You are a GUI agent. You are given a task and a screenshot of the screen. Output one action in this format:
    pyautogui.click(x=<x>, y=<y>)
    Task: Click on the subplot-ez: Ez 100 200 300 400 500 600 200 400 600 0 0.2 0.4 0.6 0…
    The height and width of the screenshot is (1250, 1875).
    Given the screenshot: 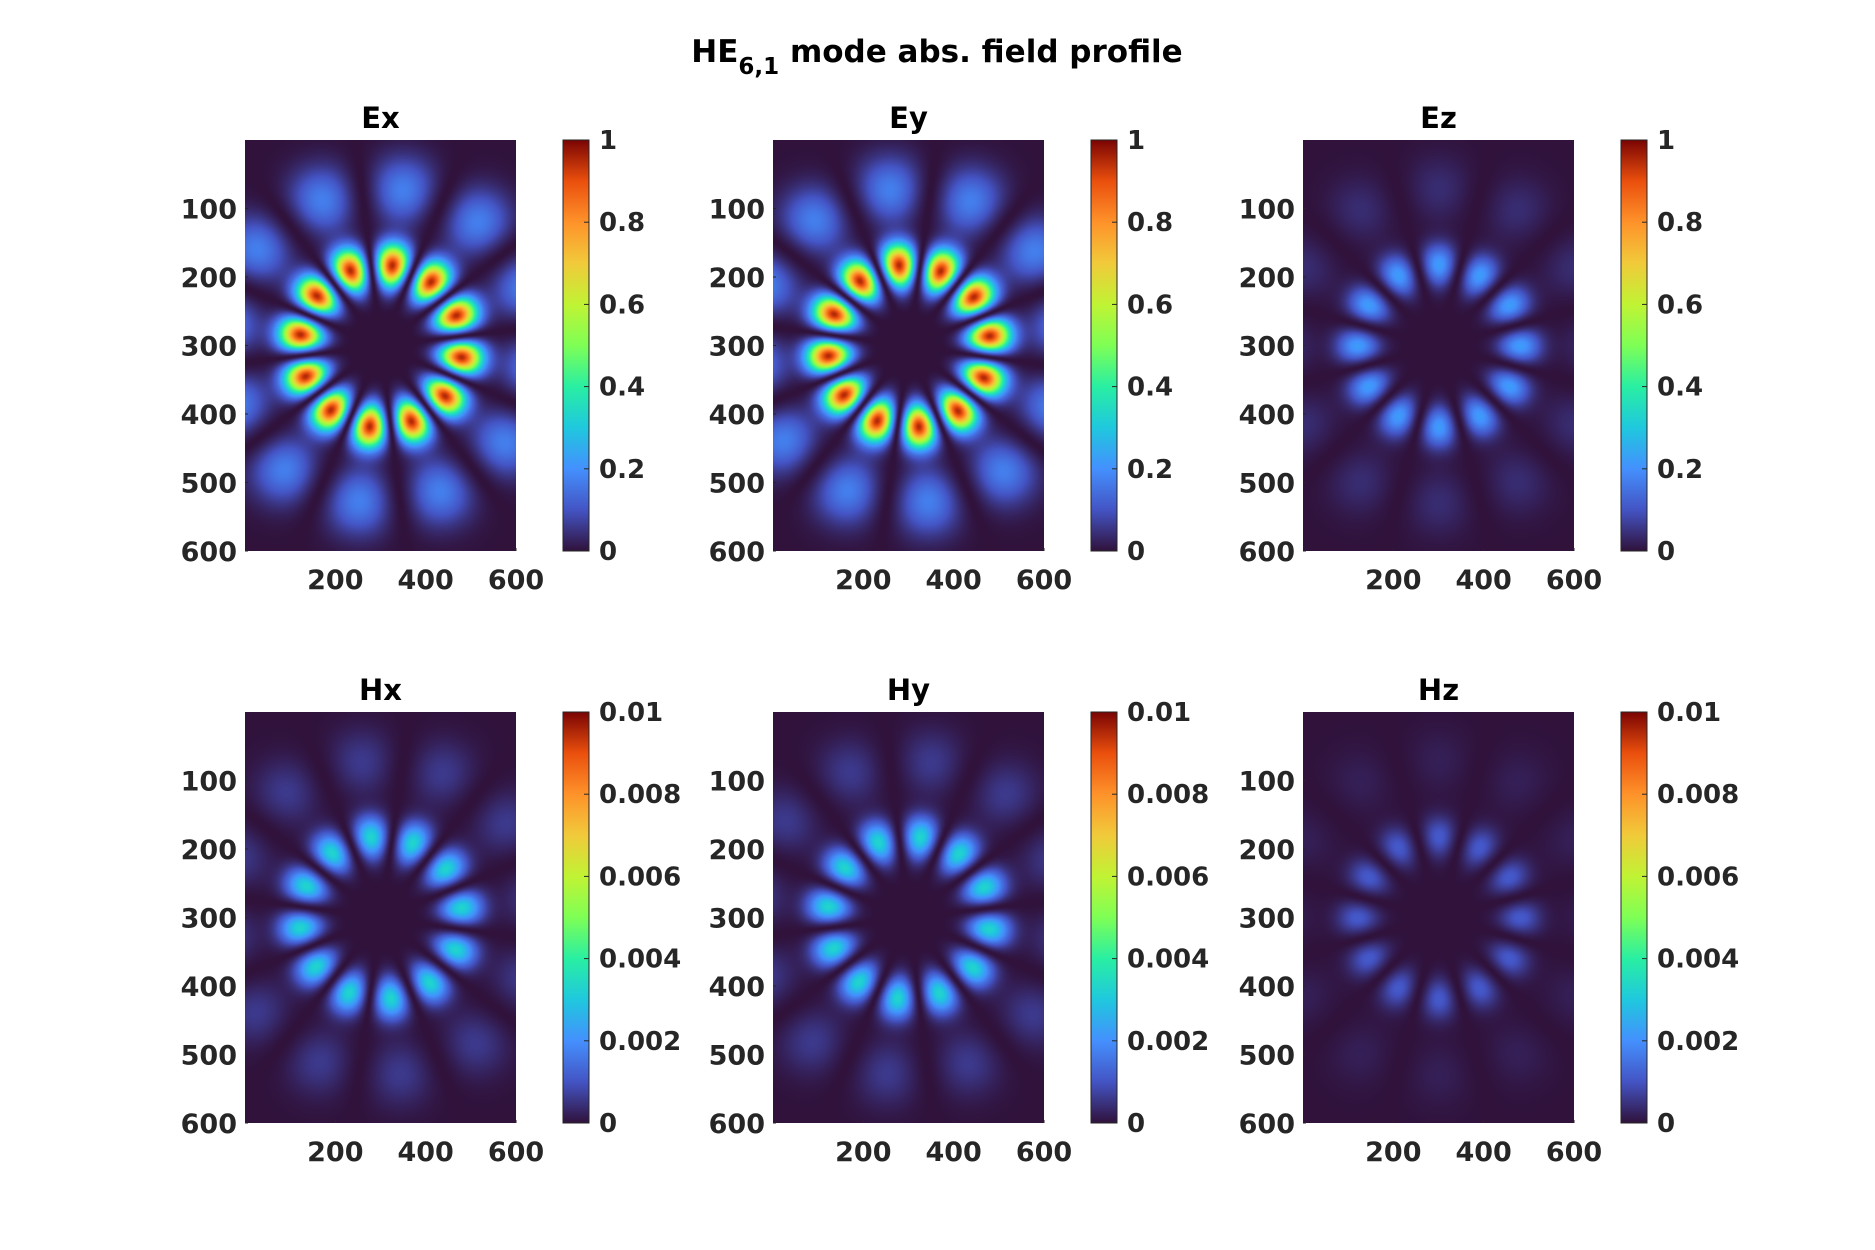 What is the action you would take?
    pyautogui.click(x=1471, y=348)
    